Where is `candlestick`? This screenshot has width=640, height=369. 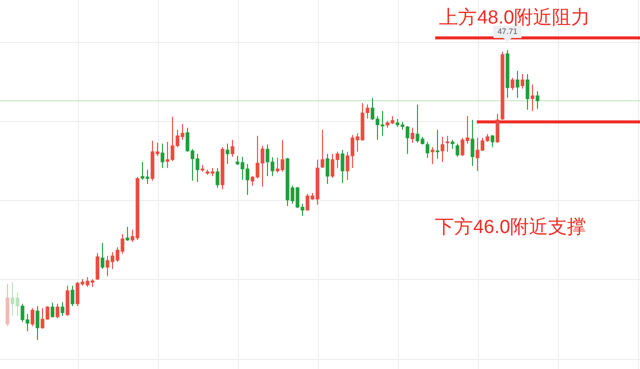
candlestick is located at coordinates (128, 234).